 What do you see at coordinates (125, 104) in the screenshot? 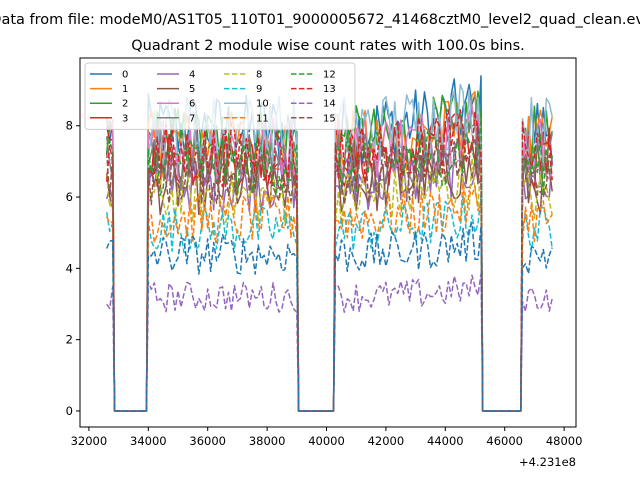
I see `legend-label-2: 2` at bounding box center [125, 104].